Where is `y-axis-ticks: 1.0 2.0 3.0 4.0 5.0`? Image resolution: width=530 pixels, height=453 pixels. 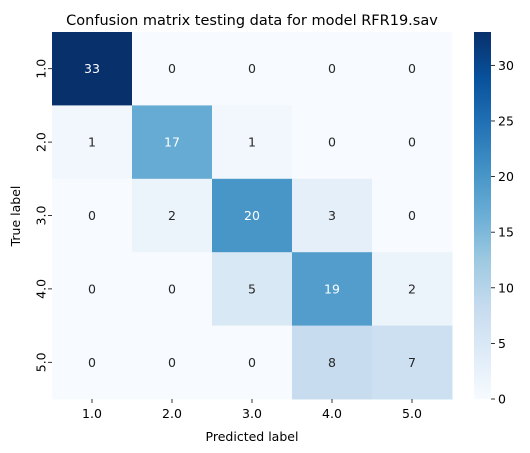
y-axis-ticks: 1.0 2.0 3.0 4.0 5.0 is located at coordinates (43, 215).